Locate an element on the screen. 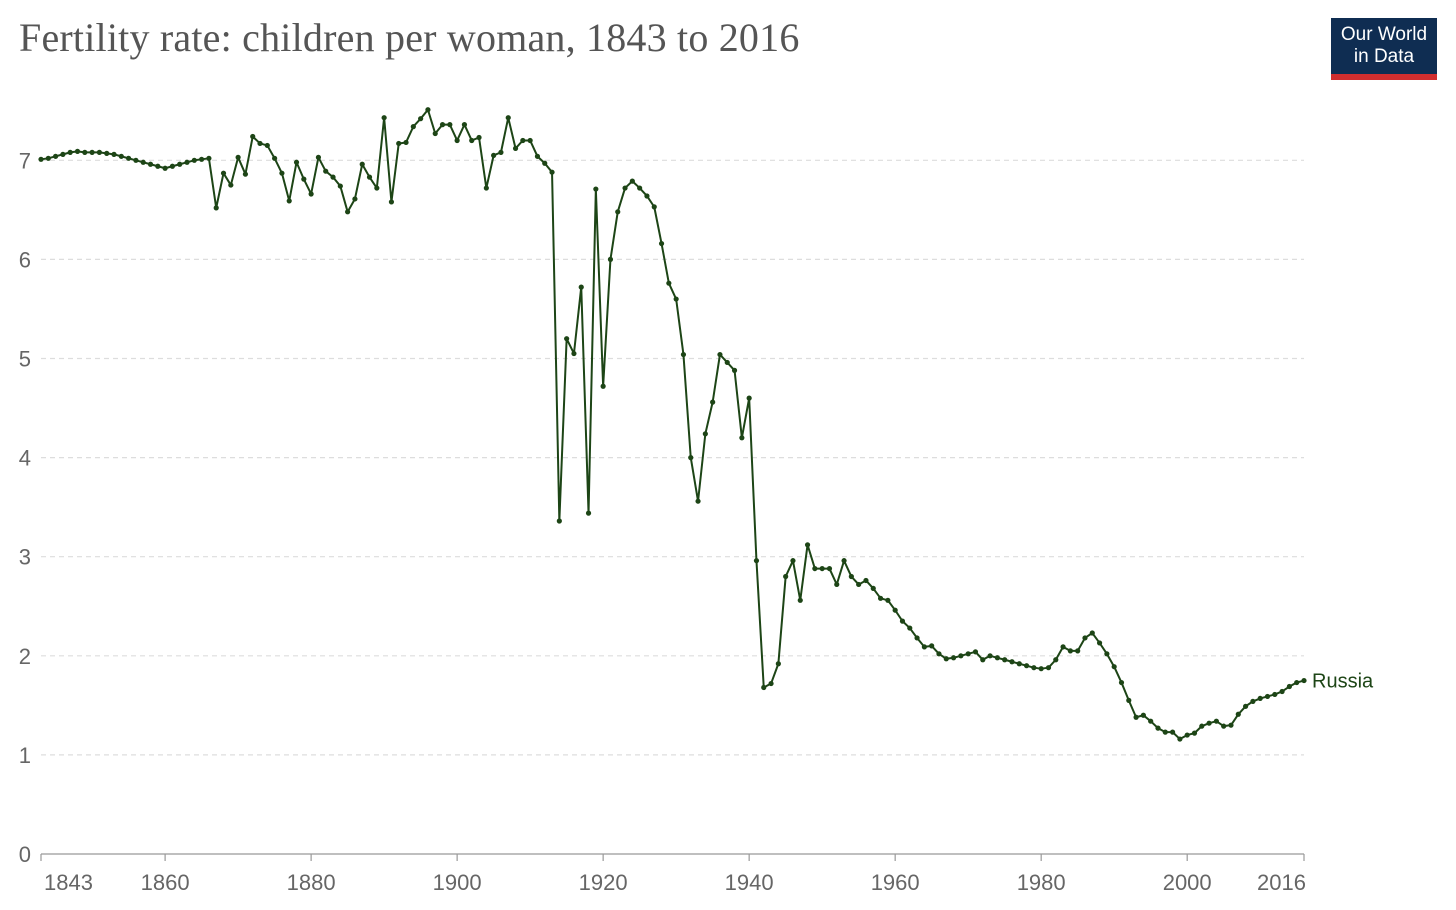  data-point-1948 is located at coordinates (807, 545).